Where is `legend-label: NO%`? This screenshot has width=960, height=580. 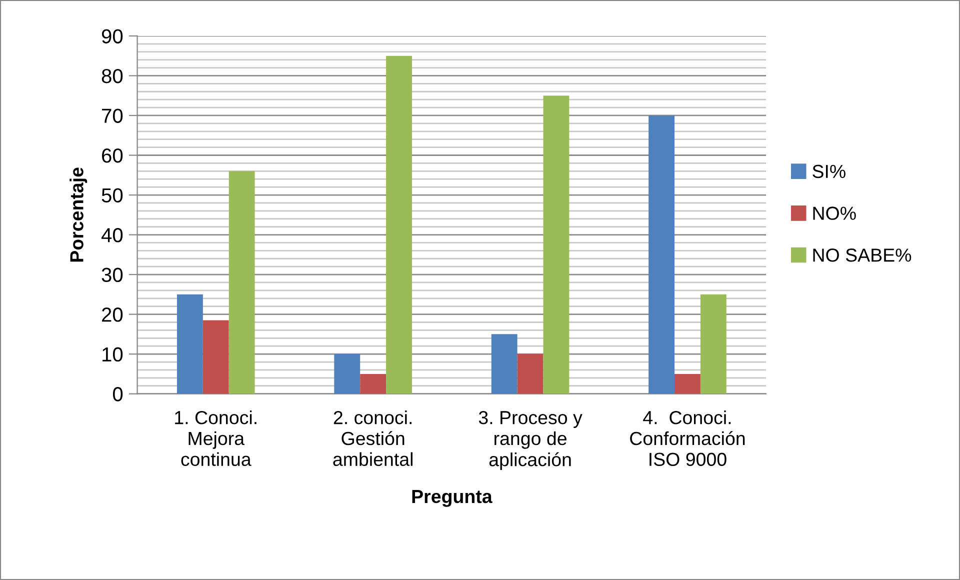 legend-label: NO% is located at coordinates (834, 213).